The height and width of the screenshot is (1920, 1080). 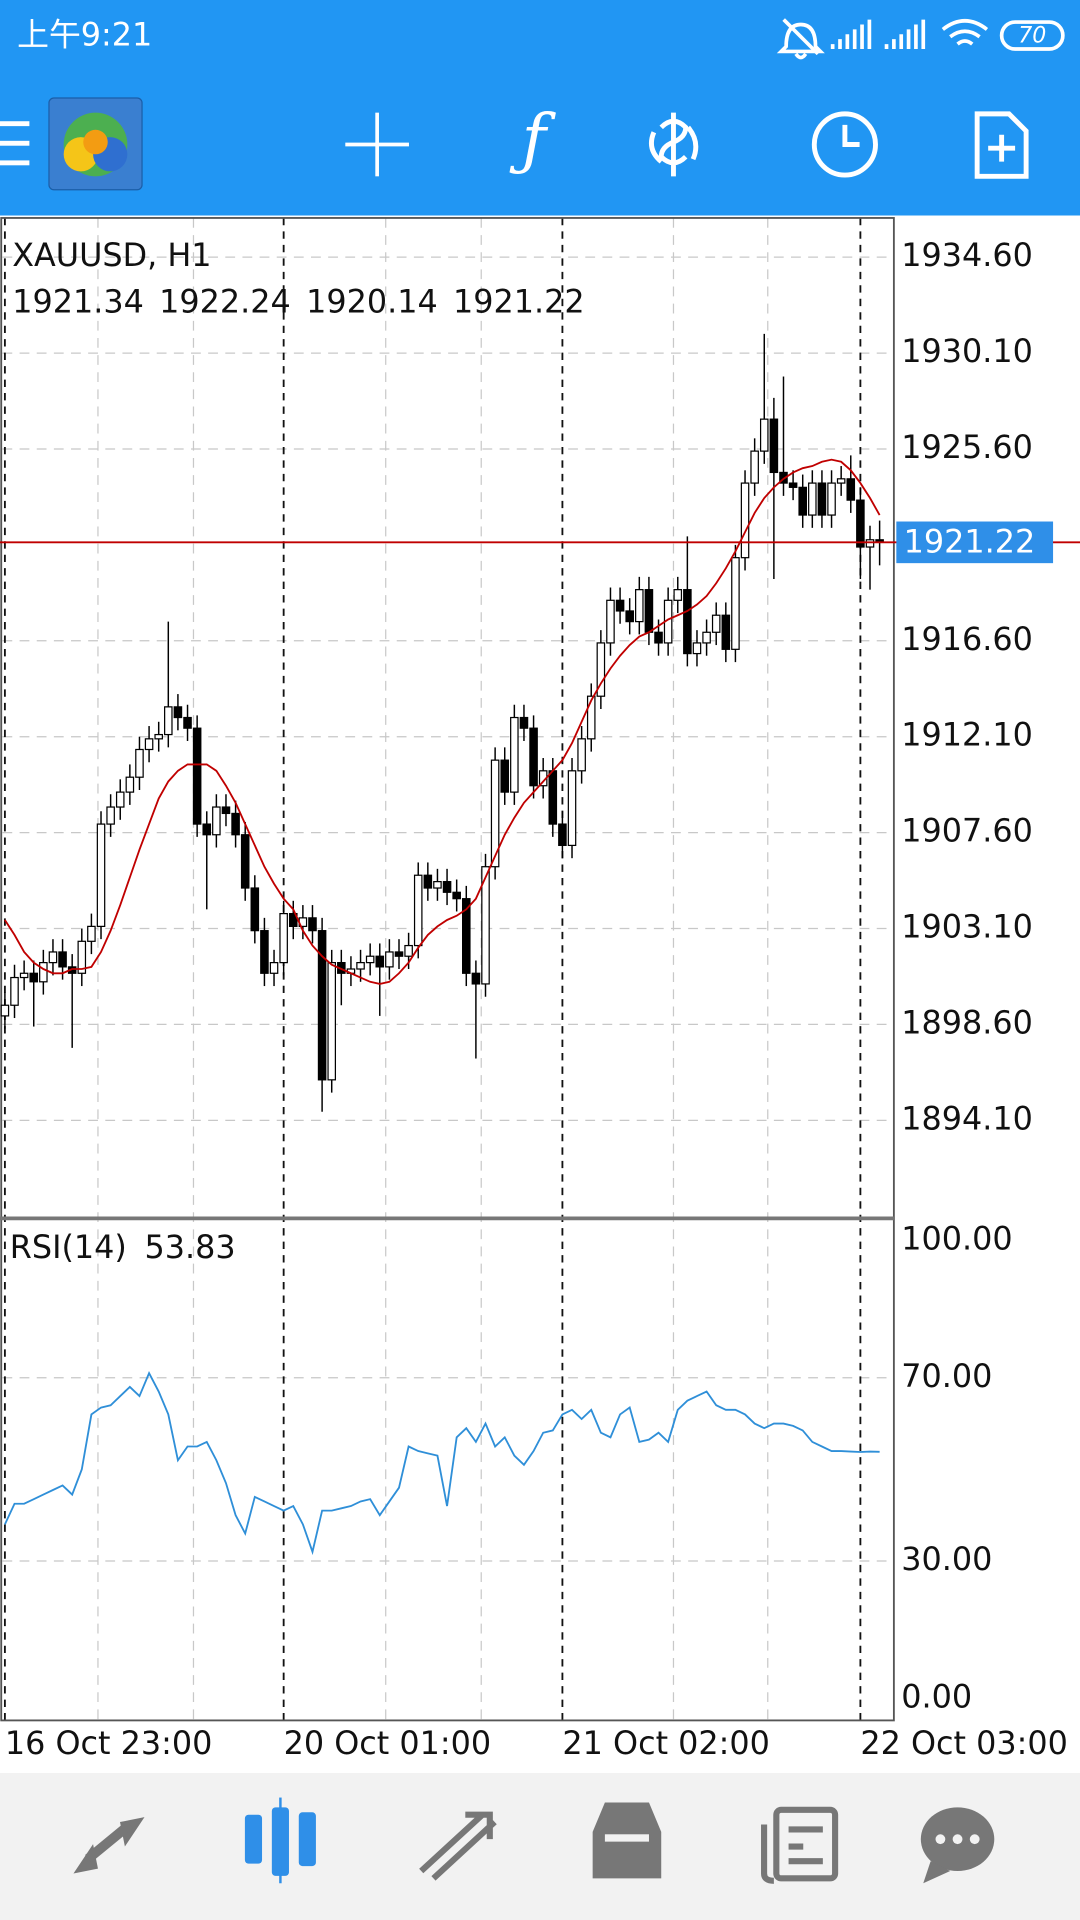 I want to click on menu-button, so click(x=15, y=143).